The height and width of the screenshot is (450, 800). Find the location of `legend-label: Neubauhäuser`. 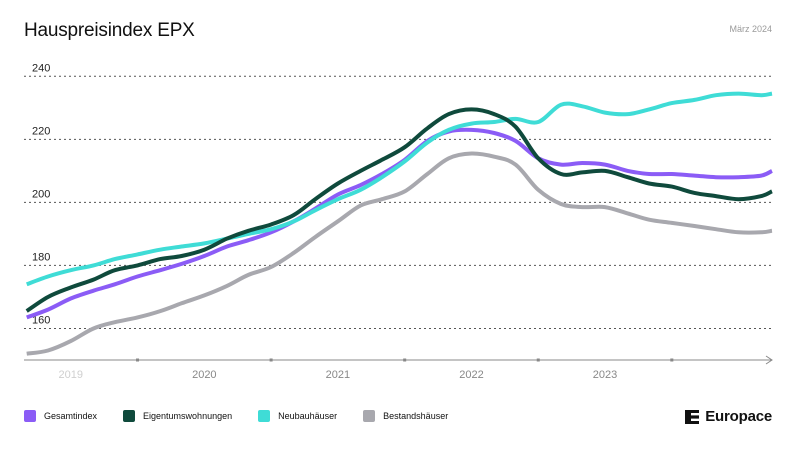

legend-label: Neubauhäuser is located at coordinates (308, 416).